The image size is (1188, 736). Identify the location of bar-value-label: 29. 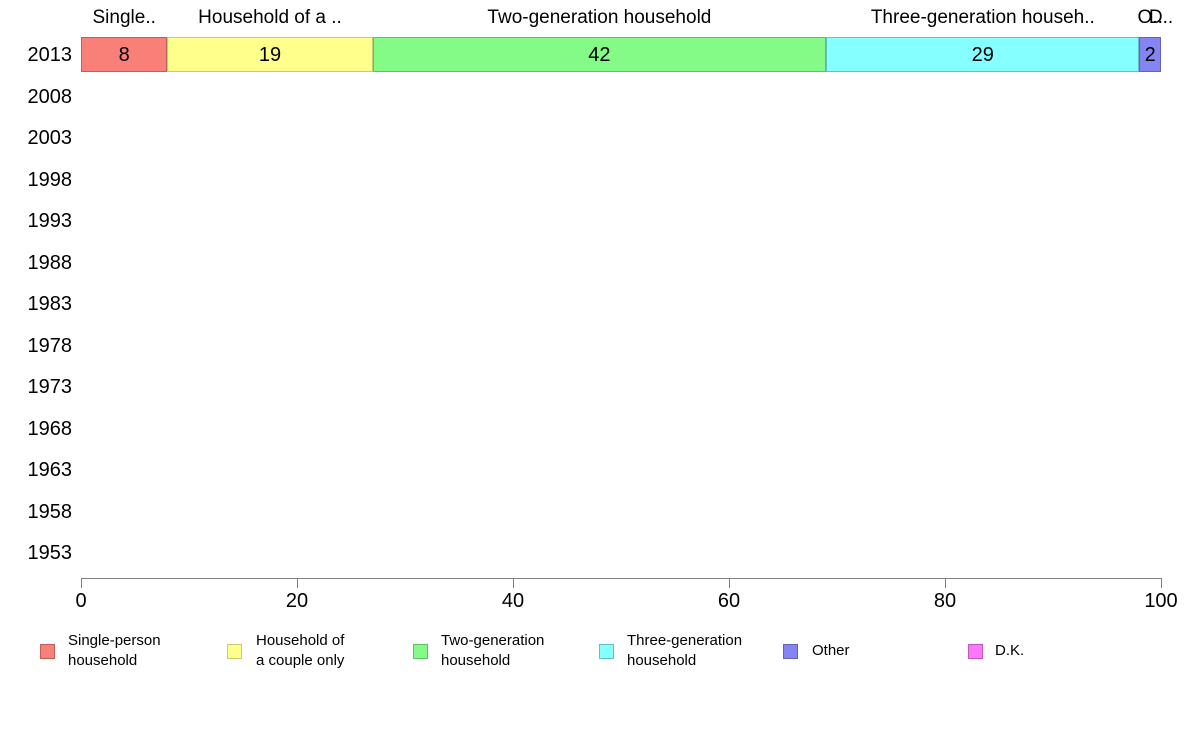
(982, 54).